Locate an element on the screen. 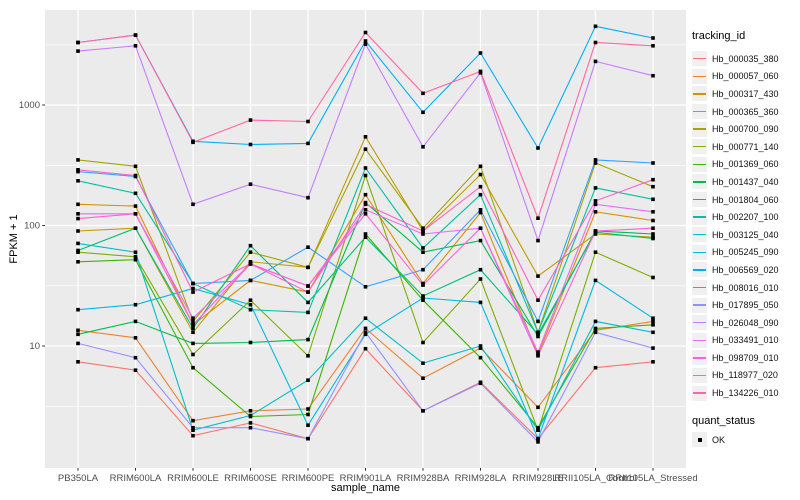  legend-title-tracking-id: tracking_id is located at coordinates (719, 36).